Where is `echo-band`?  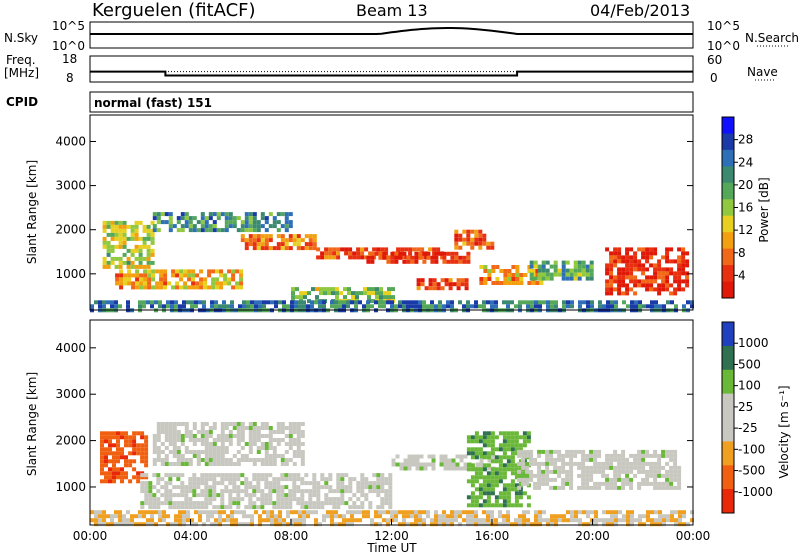 echo-band is located at coordinates (561, 270).